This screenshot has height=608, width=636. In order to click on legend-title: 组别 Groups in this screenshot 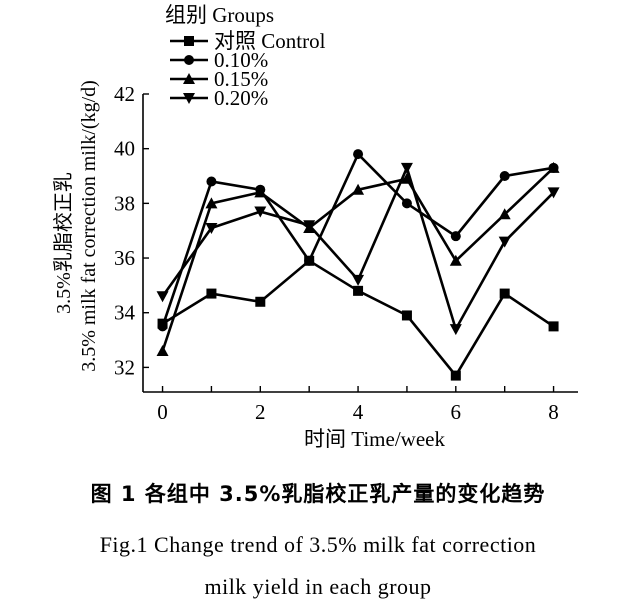, I will do `click(219, 15)`.